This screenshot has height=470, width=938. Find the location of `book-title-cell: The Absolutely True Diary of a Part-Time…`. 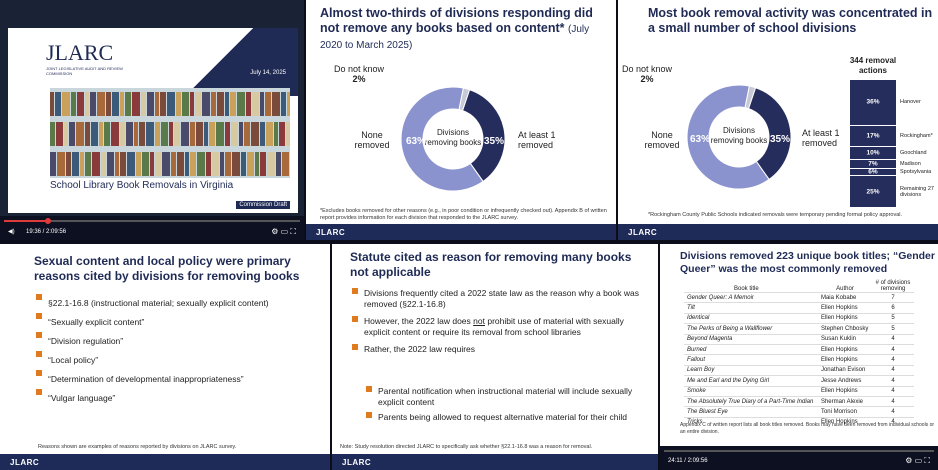

book-title-cell: The Absolutely True Diary of a Part-Time… is located at coordinates (751, 401).